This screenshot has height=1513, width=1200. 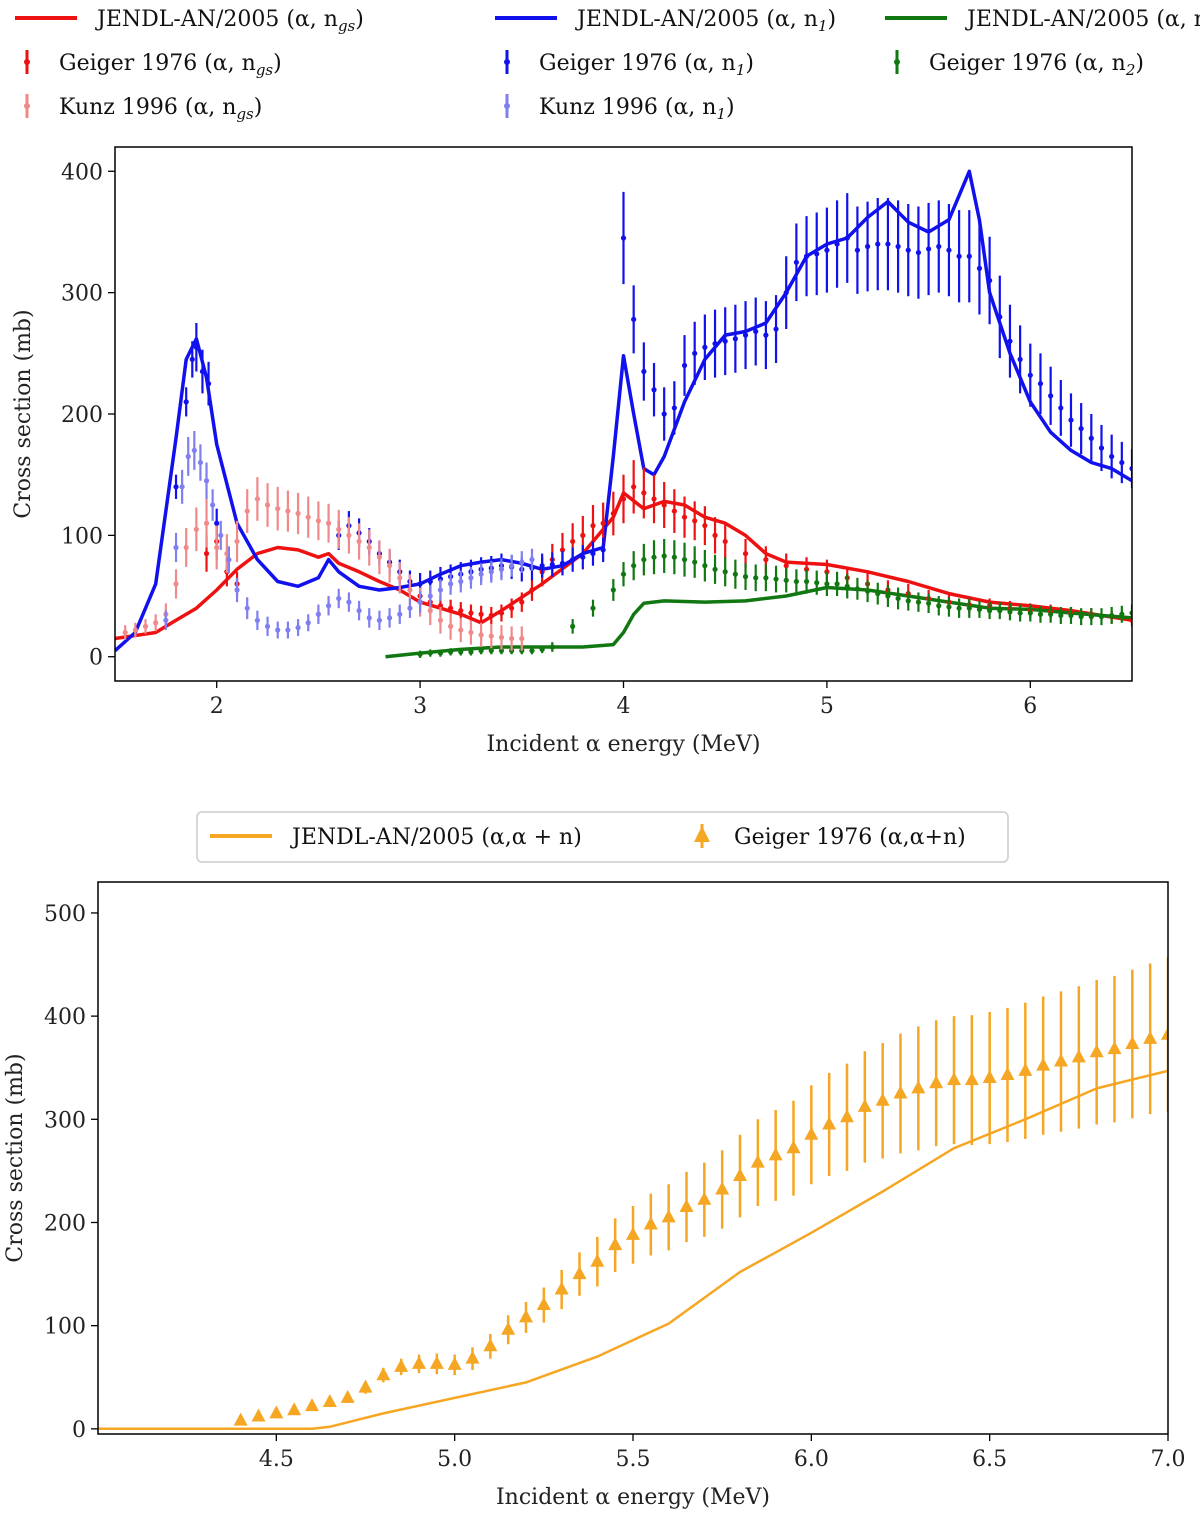 I want to click on chart-2-legend-box, so click(x=602, y=837).